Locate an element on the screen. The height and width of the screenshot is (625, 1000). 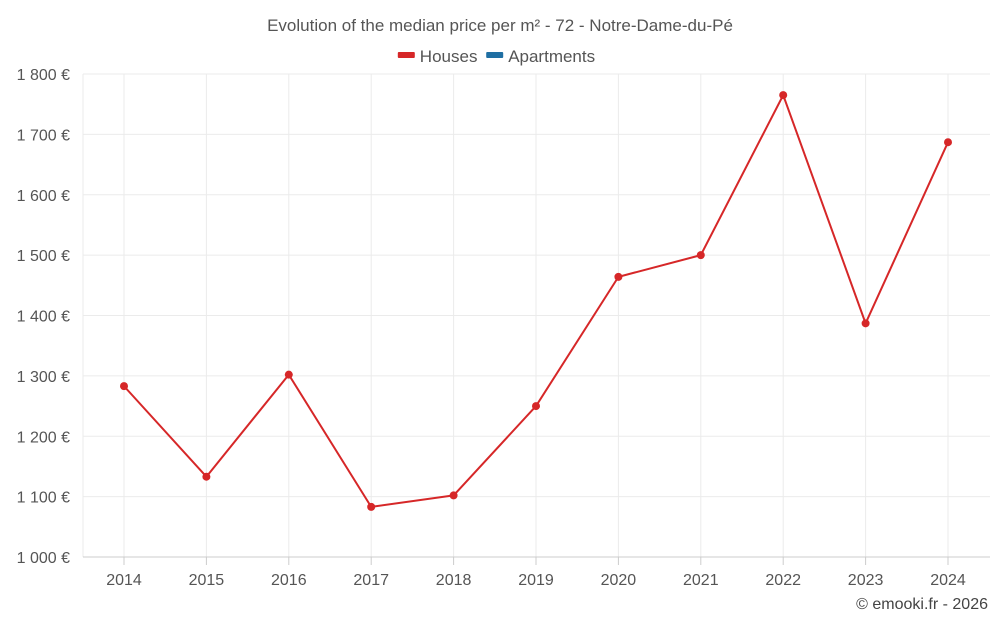
y-tick-label: 1 100 € is located at coordinates (43, 498).